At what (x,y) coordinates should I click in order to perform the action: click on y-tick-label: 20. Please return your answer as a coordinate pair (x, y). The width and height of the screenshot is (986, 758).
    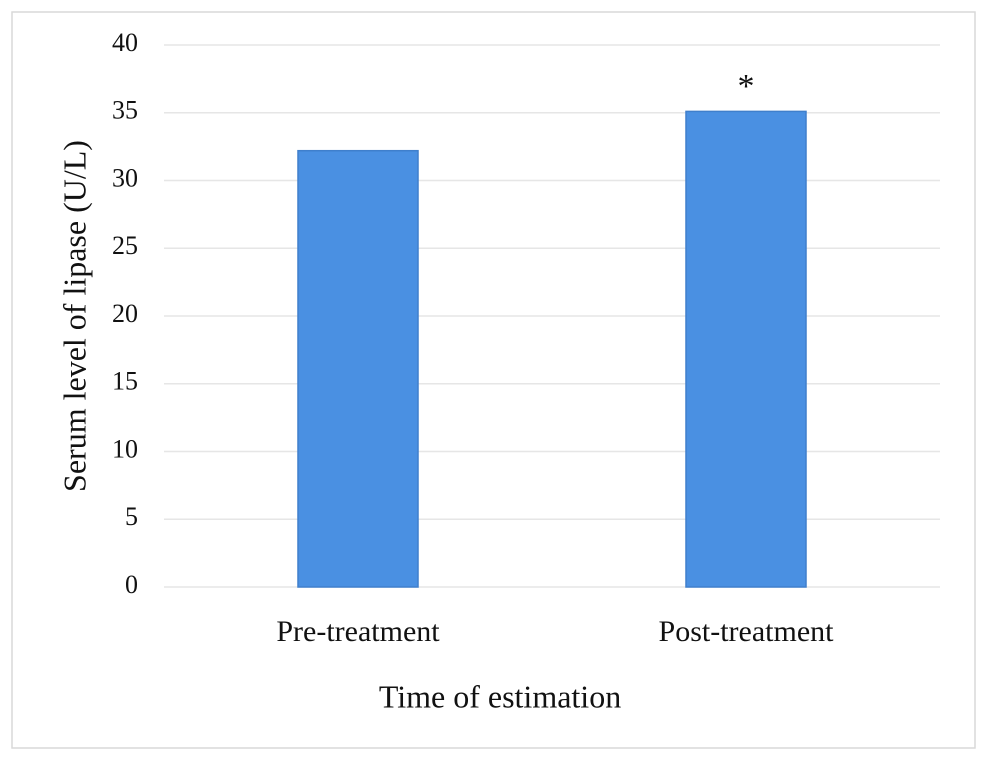
    Looking at the image, I should click on (125, 313).